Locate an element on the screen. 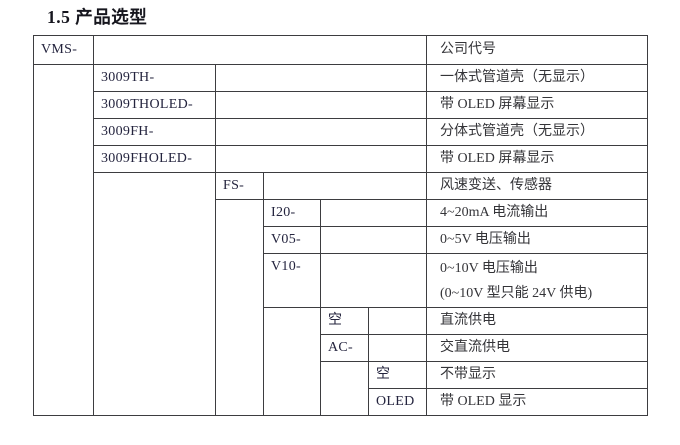 The image size is (680, 445). table-row-3009fholed: 3009FHOLED- 带 OLED 屏幕显示 is located at coordinates (341, 159).